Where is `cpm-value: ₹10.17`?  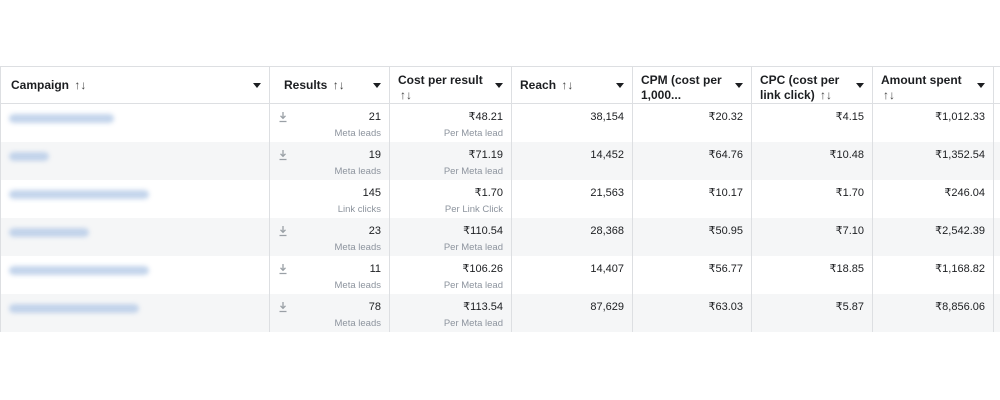
cpm-value: ₹10.17 is located at coordinates (725, 193).